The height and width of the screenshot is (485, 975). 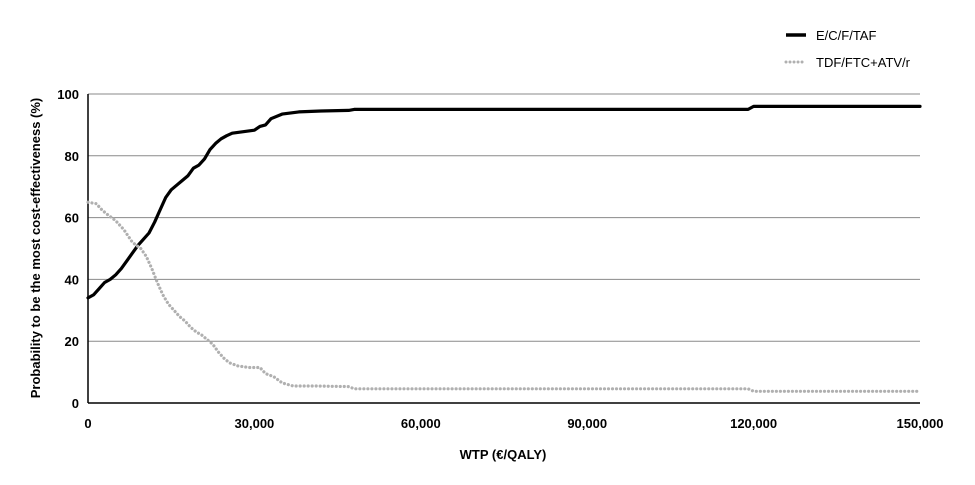 What do you see at coordinates (255, 423) in the screenshot?
I see `x-tick-label: 30,000` at bounding box center [255, 423].